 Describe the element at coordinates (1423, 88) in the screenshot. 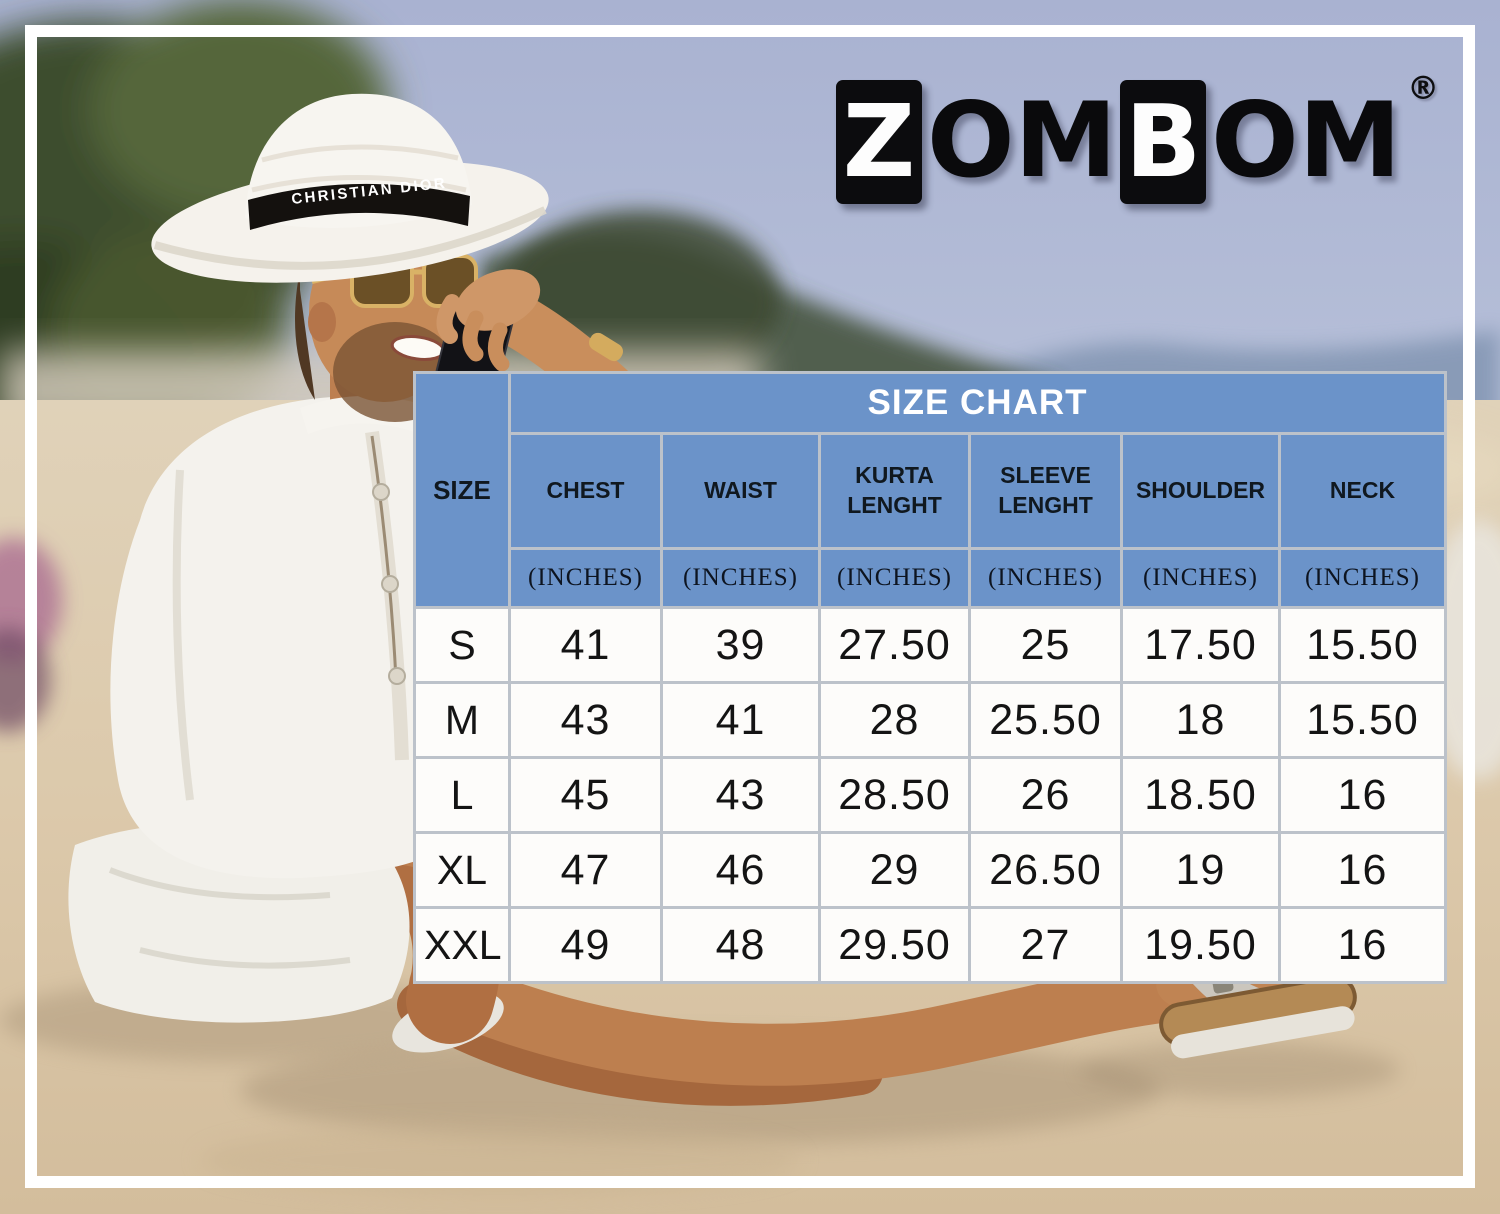

I see `registered-trademark: ®` at that location.